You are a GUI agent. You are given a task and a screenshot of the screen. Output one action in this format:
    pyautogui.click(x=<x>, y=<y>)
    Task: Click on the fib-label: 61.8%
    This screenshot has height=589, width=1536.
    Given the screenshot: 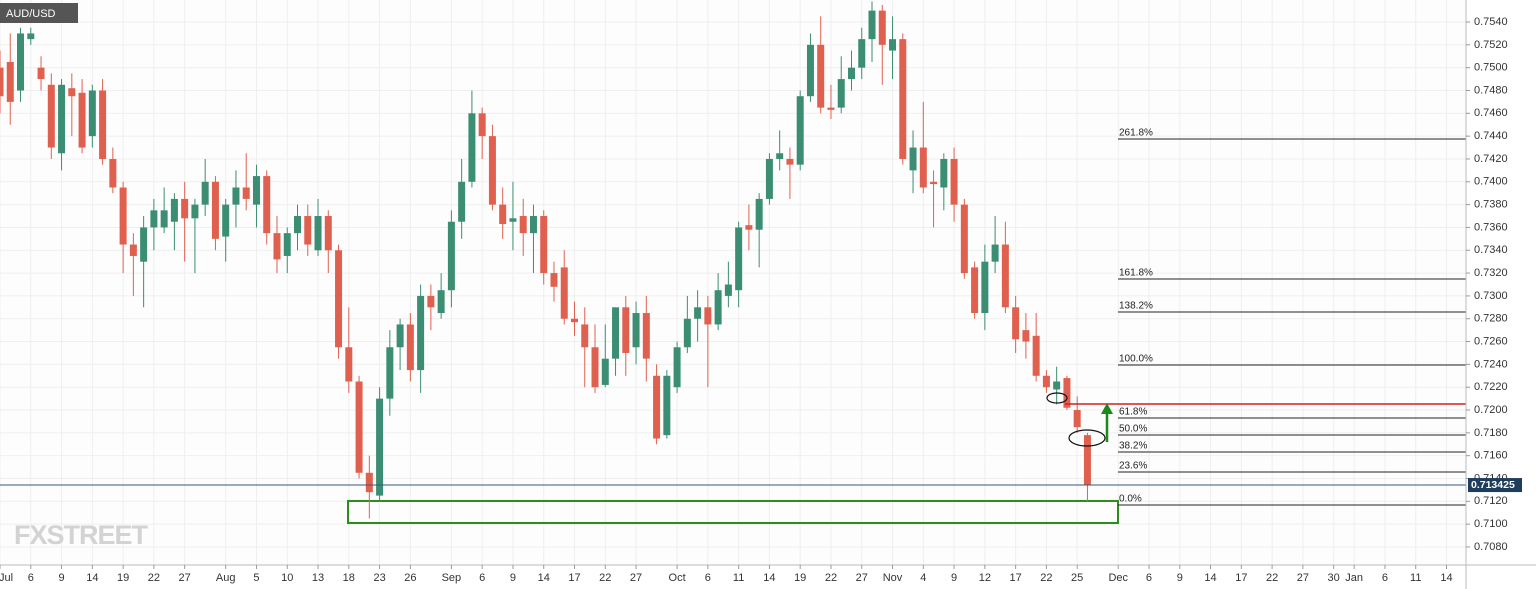 What is the action you would take?
    pyautogui.click(x=1133, y=412)
    